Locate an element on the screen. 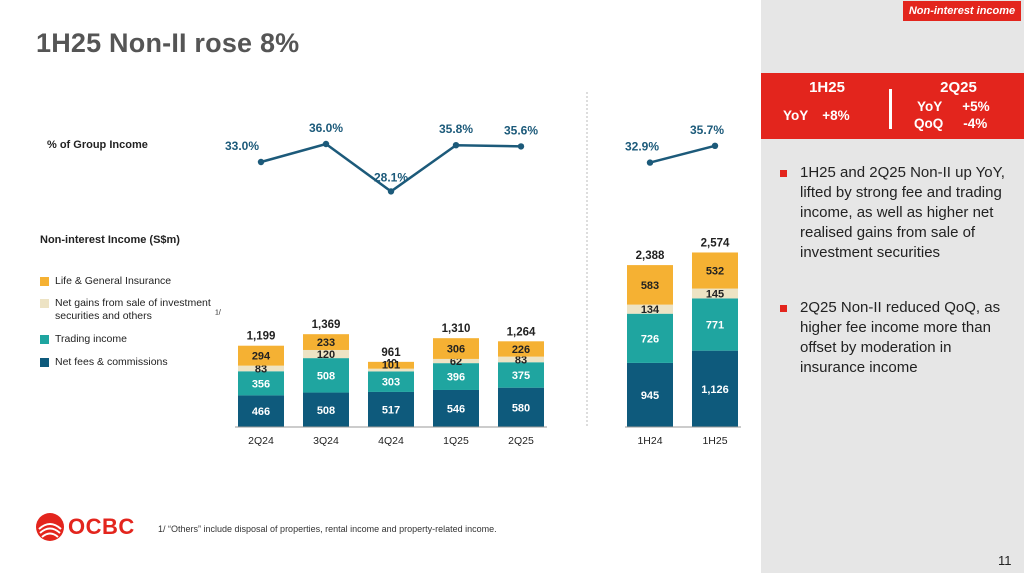 The width and height of the screenshot is (1024, 573). bar-net-1Q25 is located at coordinates (456, 408).